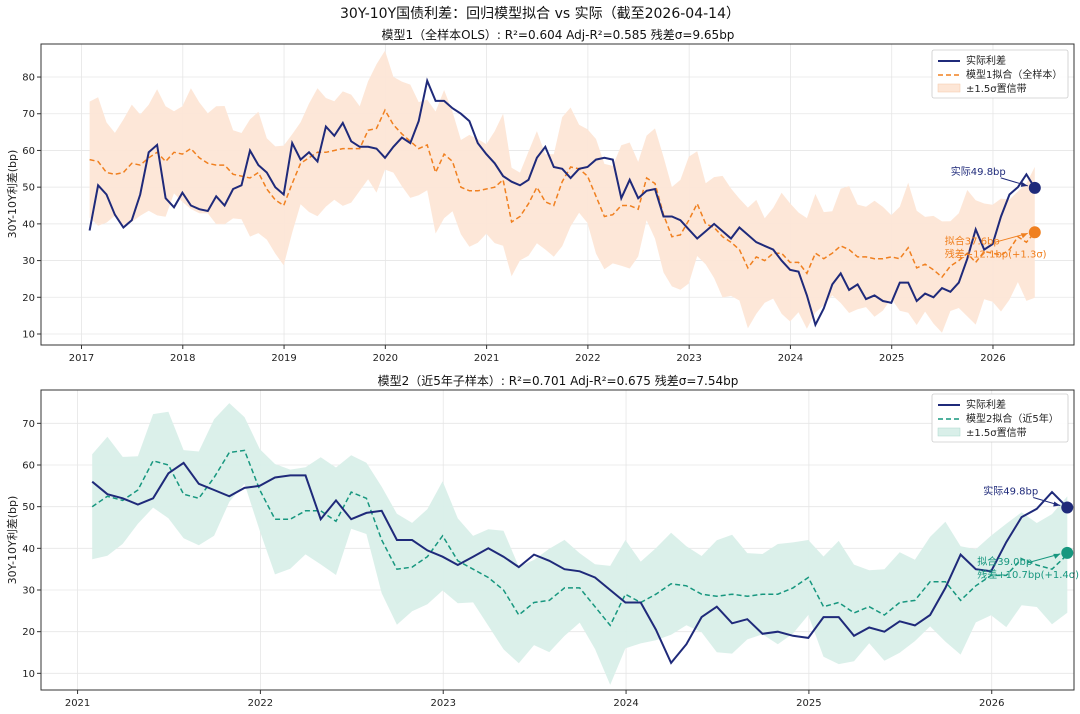 Image resolution: width=1080 pixels, height=714 pixels. What do you see at coordinates (808, 703) in the screenshot?
I see `panel2-xtick-label: 2025` at bounding box center [808, 703].